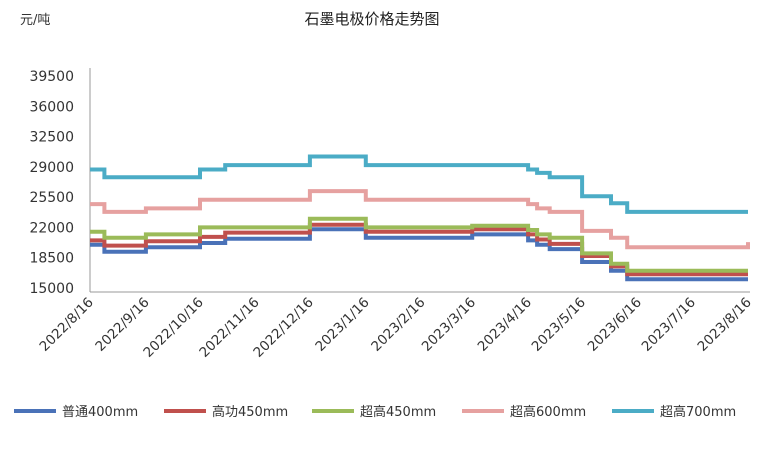 This screenshot has width=773, height=453. What do you see at coordinates (67, 325) in the screenshot?
I see `x-tick-label: 2022/8/16` at bounding box center [67, 325].